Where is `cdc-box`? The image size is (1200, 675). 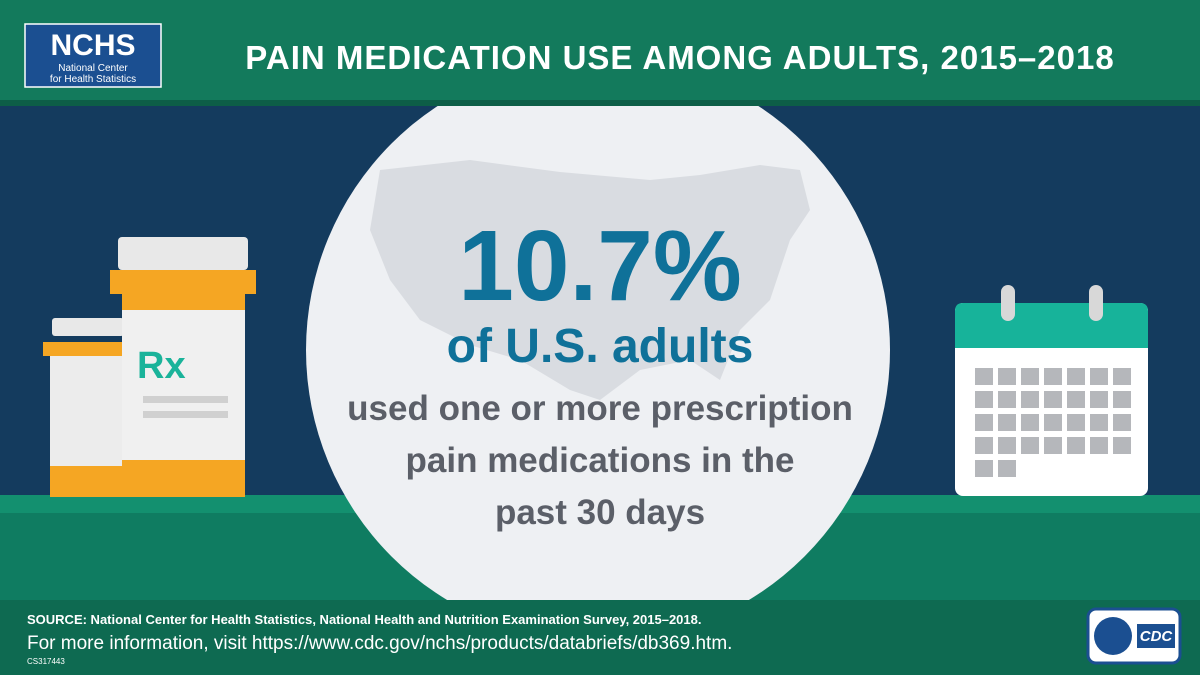 cdc-box is located at coordinates (1156, 636).